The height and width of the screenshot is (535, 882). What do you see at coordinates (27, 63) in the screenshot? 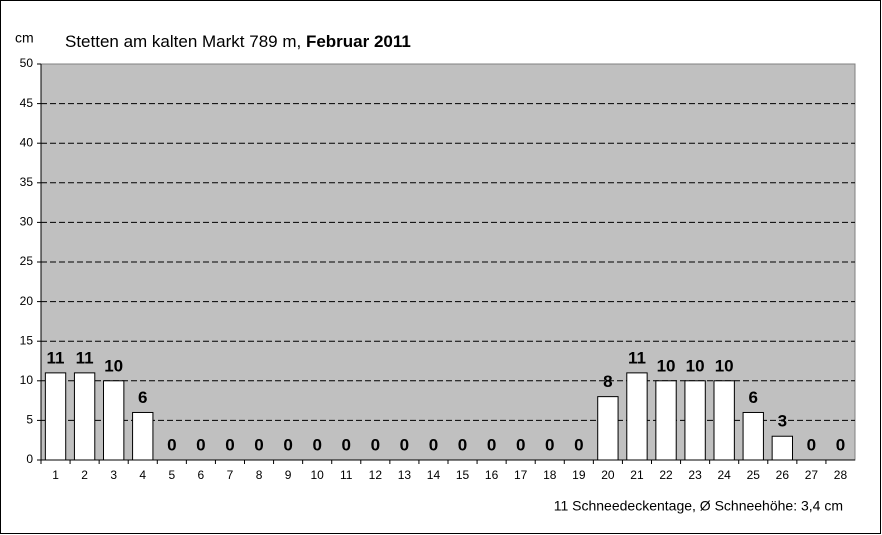
I see `y-tick-label: 50` at bounding box center [27, 63].